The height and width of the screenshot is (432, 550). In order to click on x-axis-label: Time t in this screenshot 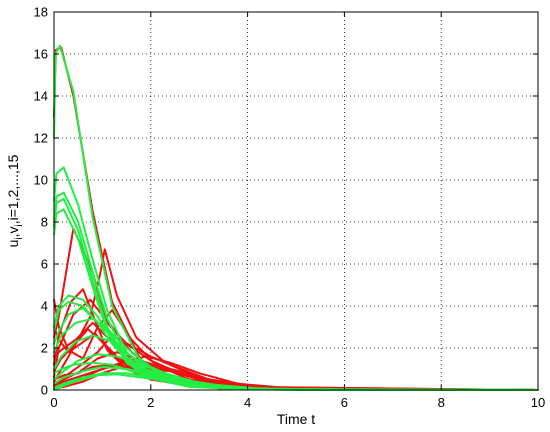, I will do `click(296, 419)`.